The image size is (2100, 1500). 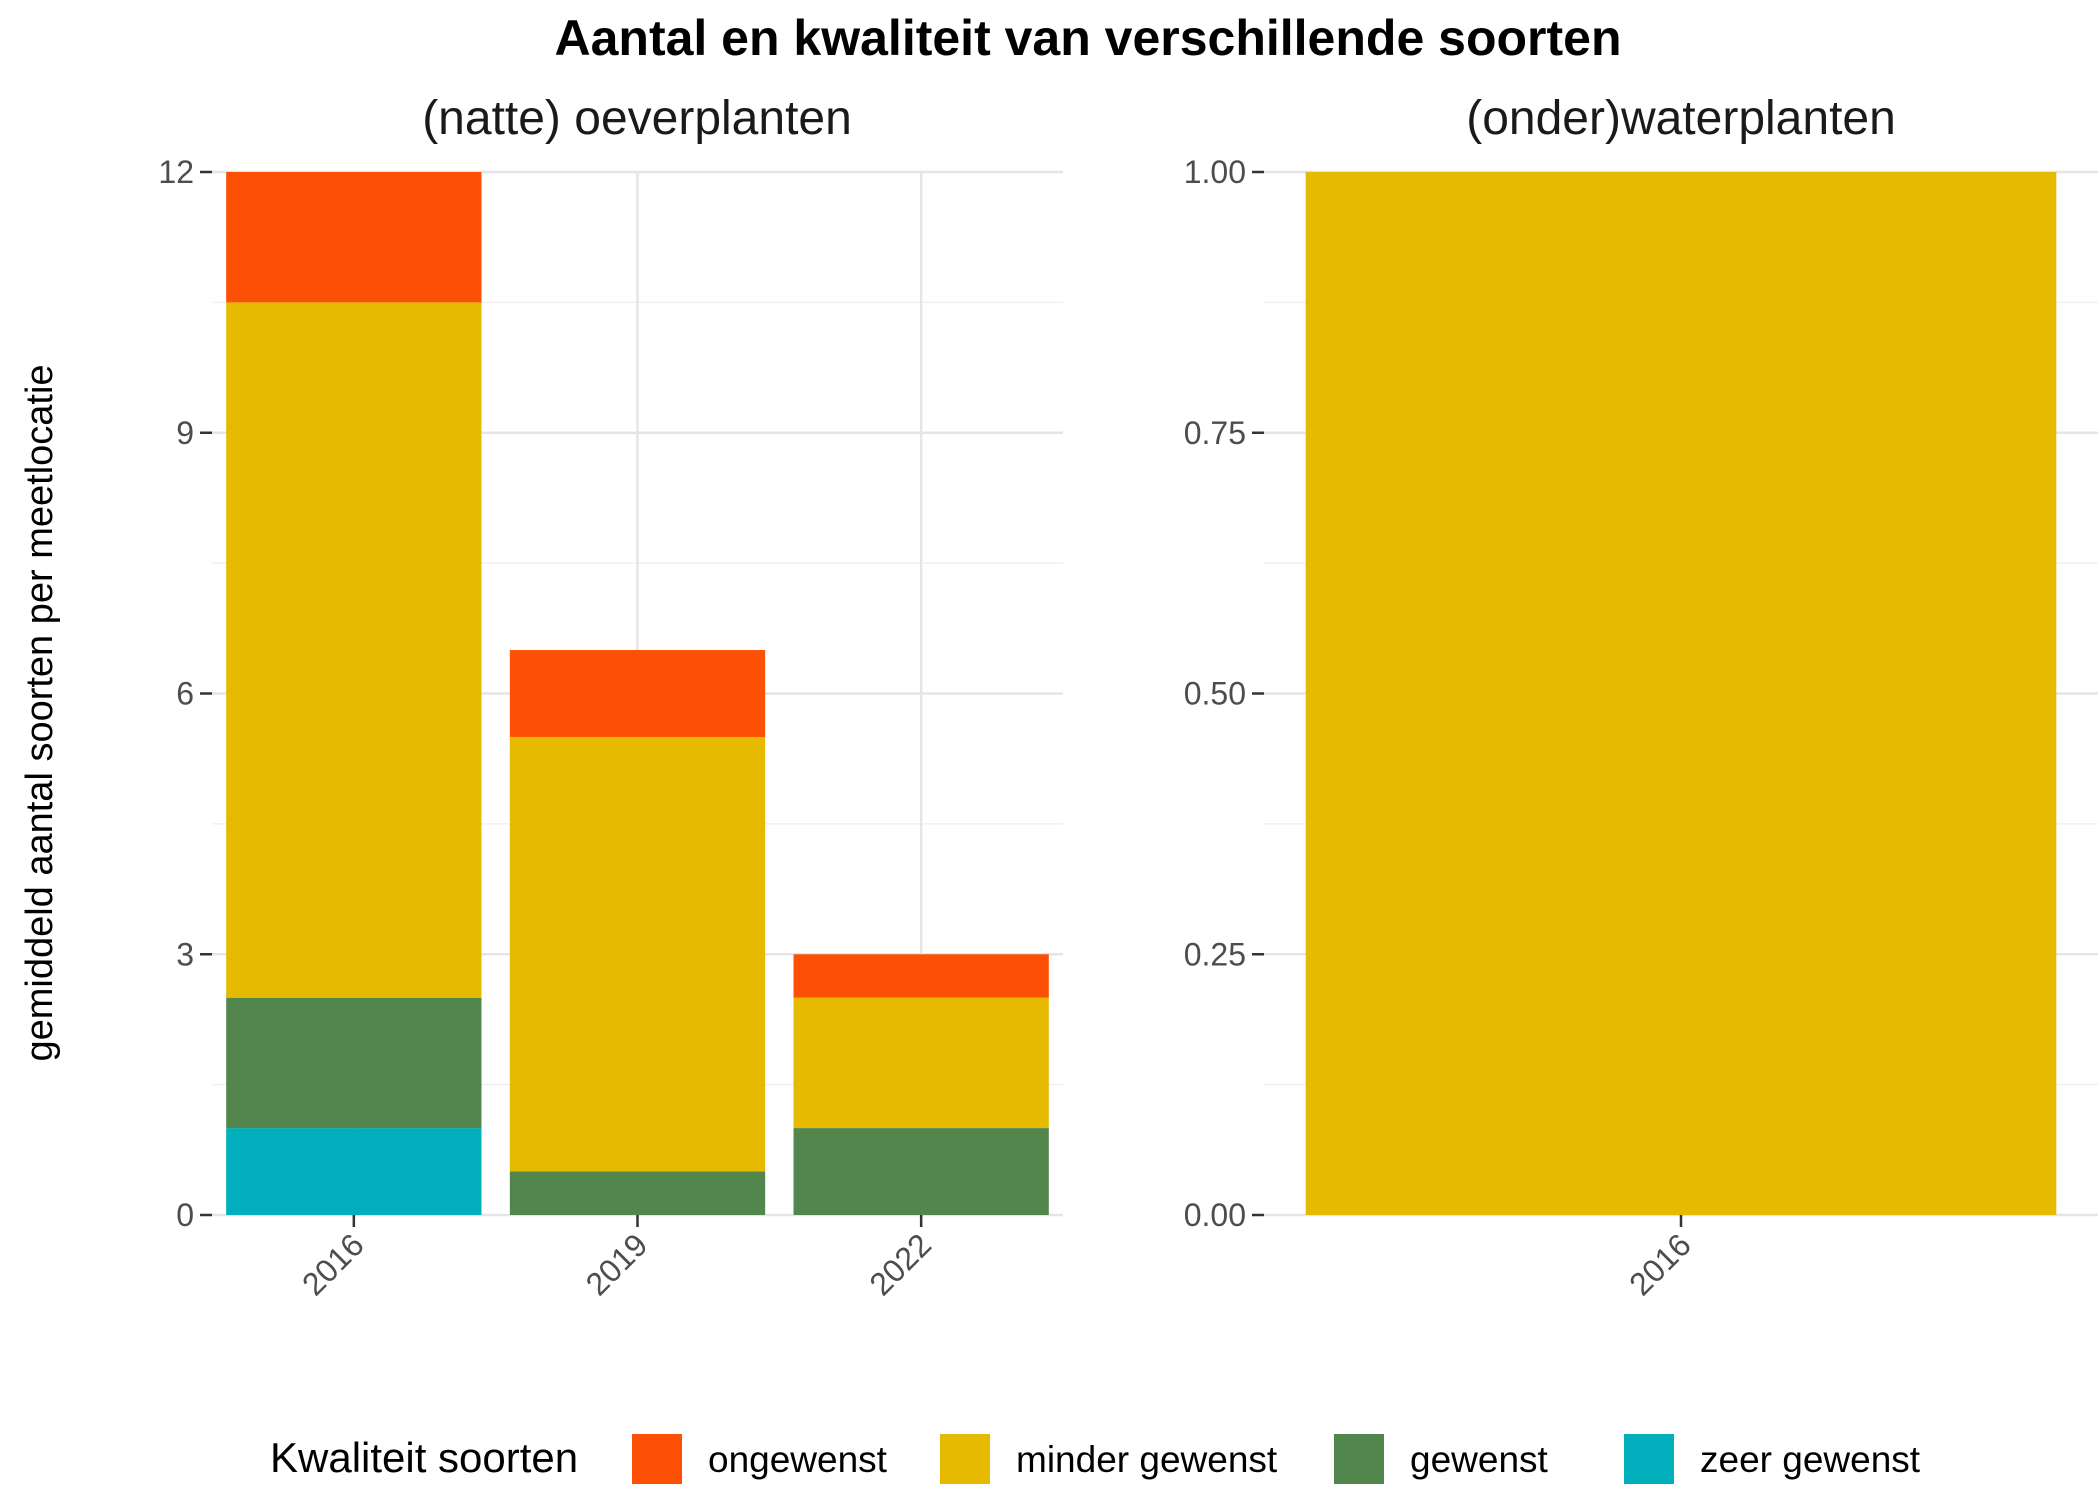 What do you see at coordinates (1215, 694) in the screenshot?
I see `y-tick-label: 0.50` at bounding box center [1215, 694].